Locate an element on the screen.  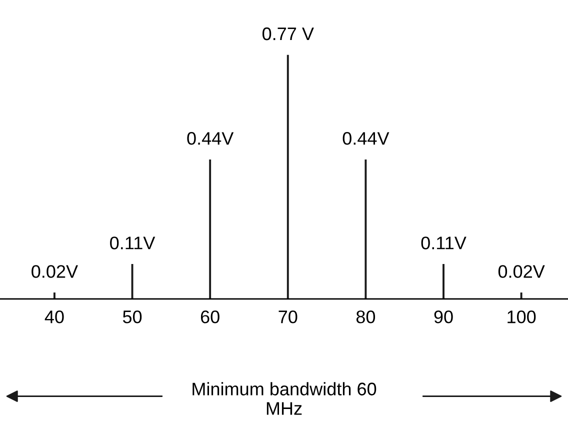
x-tick-label: 60 is located at coordinates (210, 317).